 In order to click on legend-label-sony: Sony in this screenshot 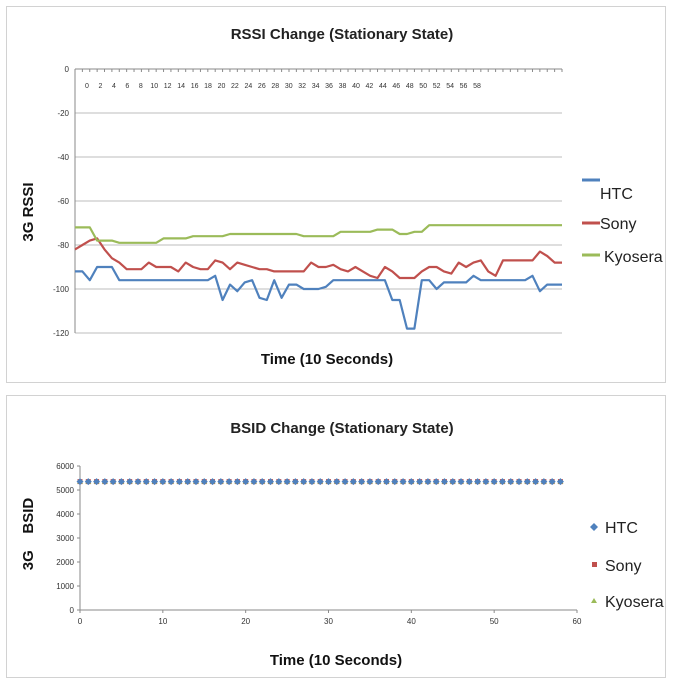, I will do `click(618, 224)`.